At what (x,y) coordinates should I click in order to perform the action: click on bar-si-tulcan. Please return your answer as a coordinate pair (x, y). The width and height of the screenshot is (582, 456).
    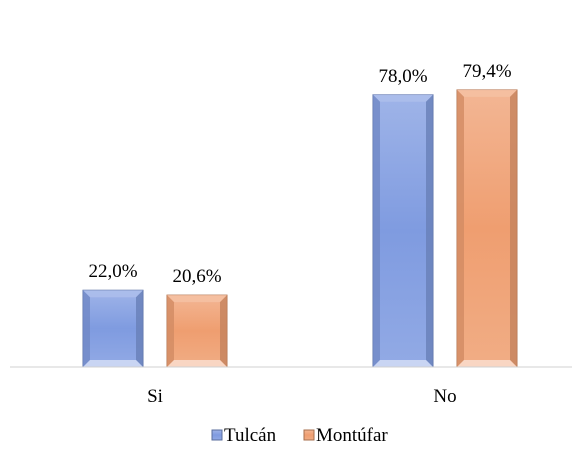
    Looking at the image, I should click on (113, 328).